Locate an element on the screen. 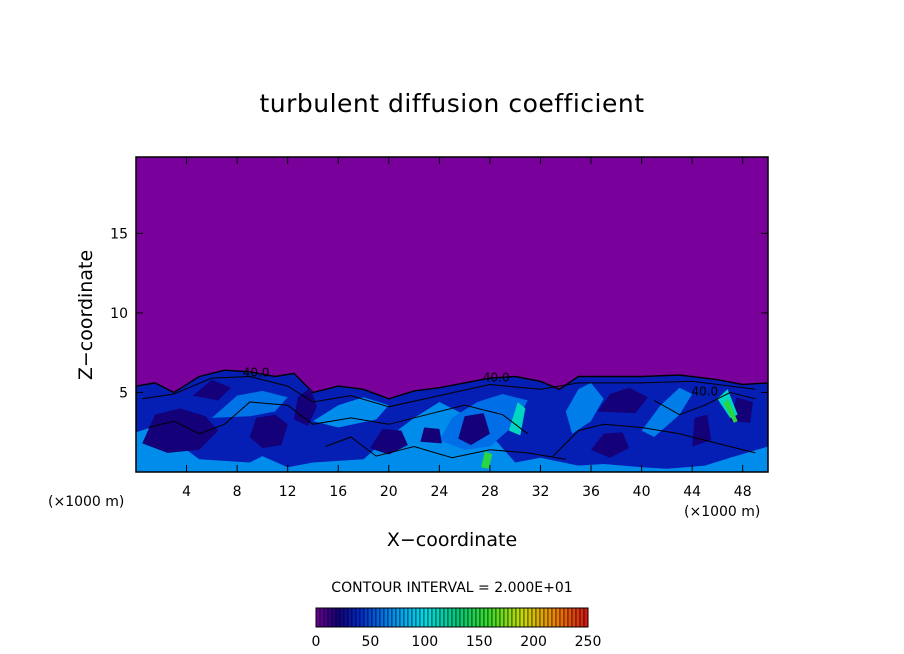 This screenshot has height=654, width=904. x-axis-label: X−coordinate is located at coordinates (452, 540).